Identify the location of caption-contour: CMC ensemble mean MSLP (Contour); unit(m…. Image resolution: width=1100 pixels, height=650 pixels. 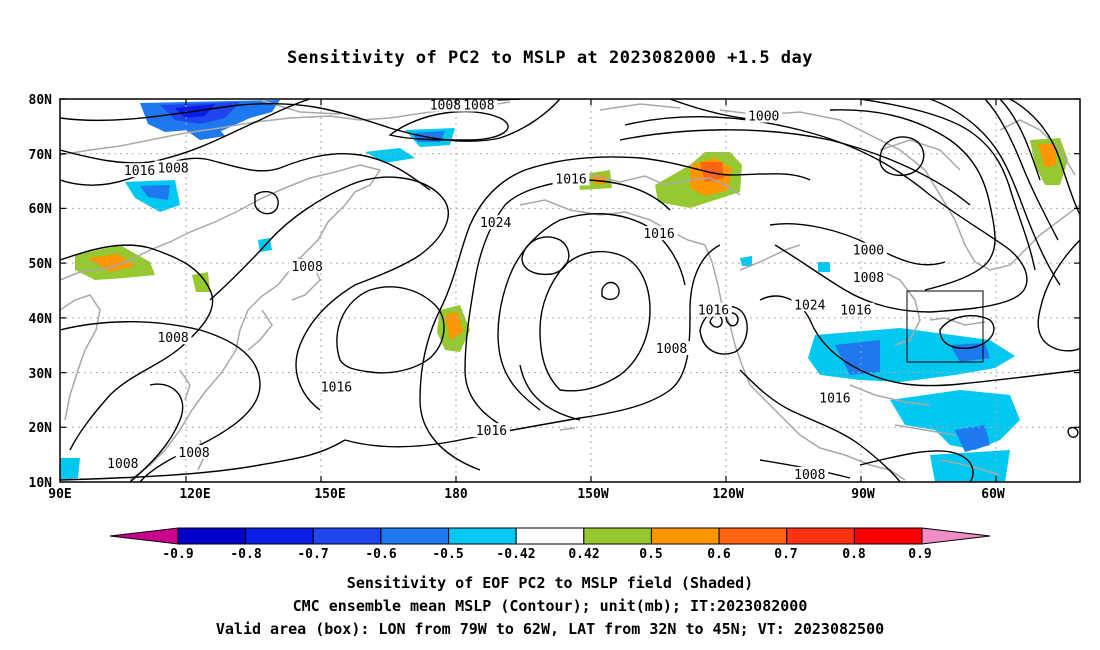
(550, 606).